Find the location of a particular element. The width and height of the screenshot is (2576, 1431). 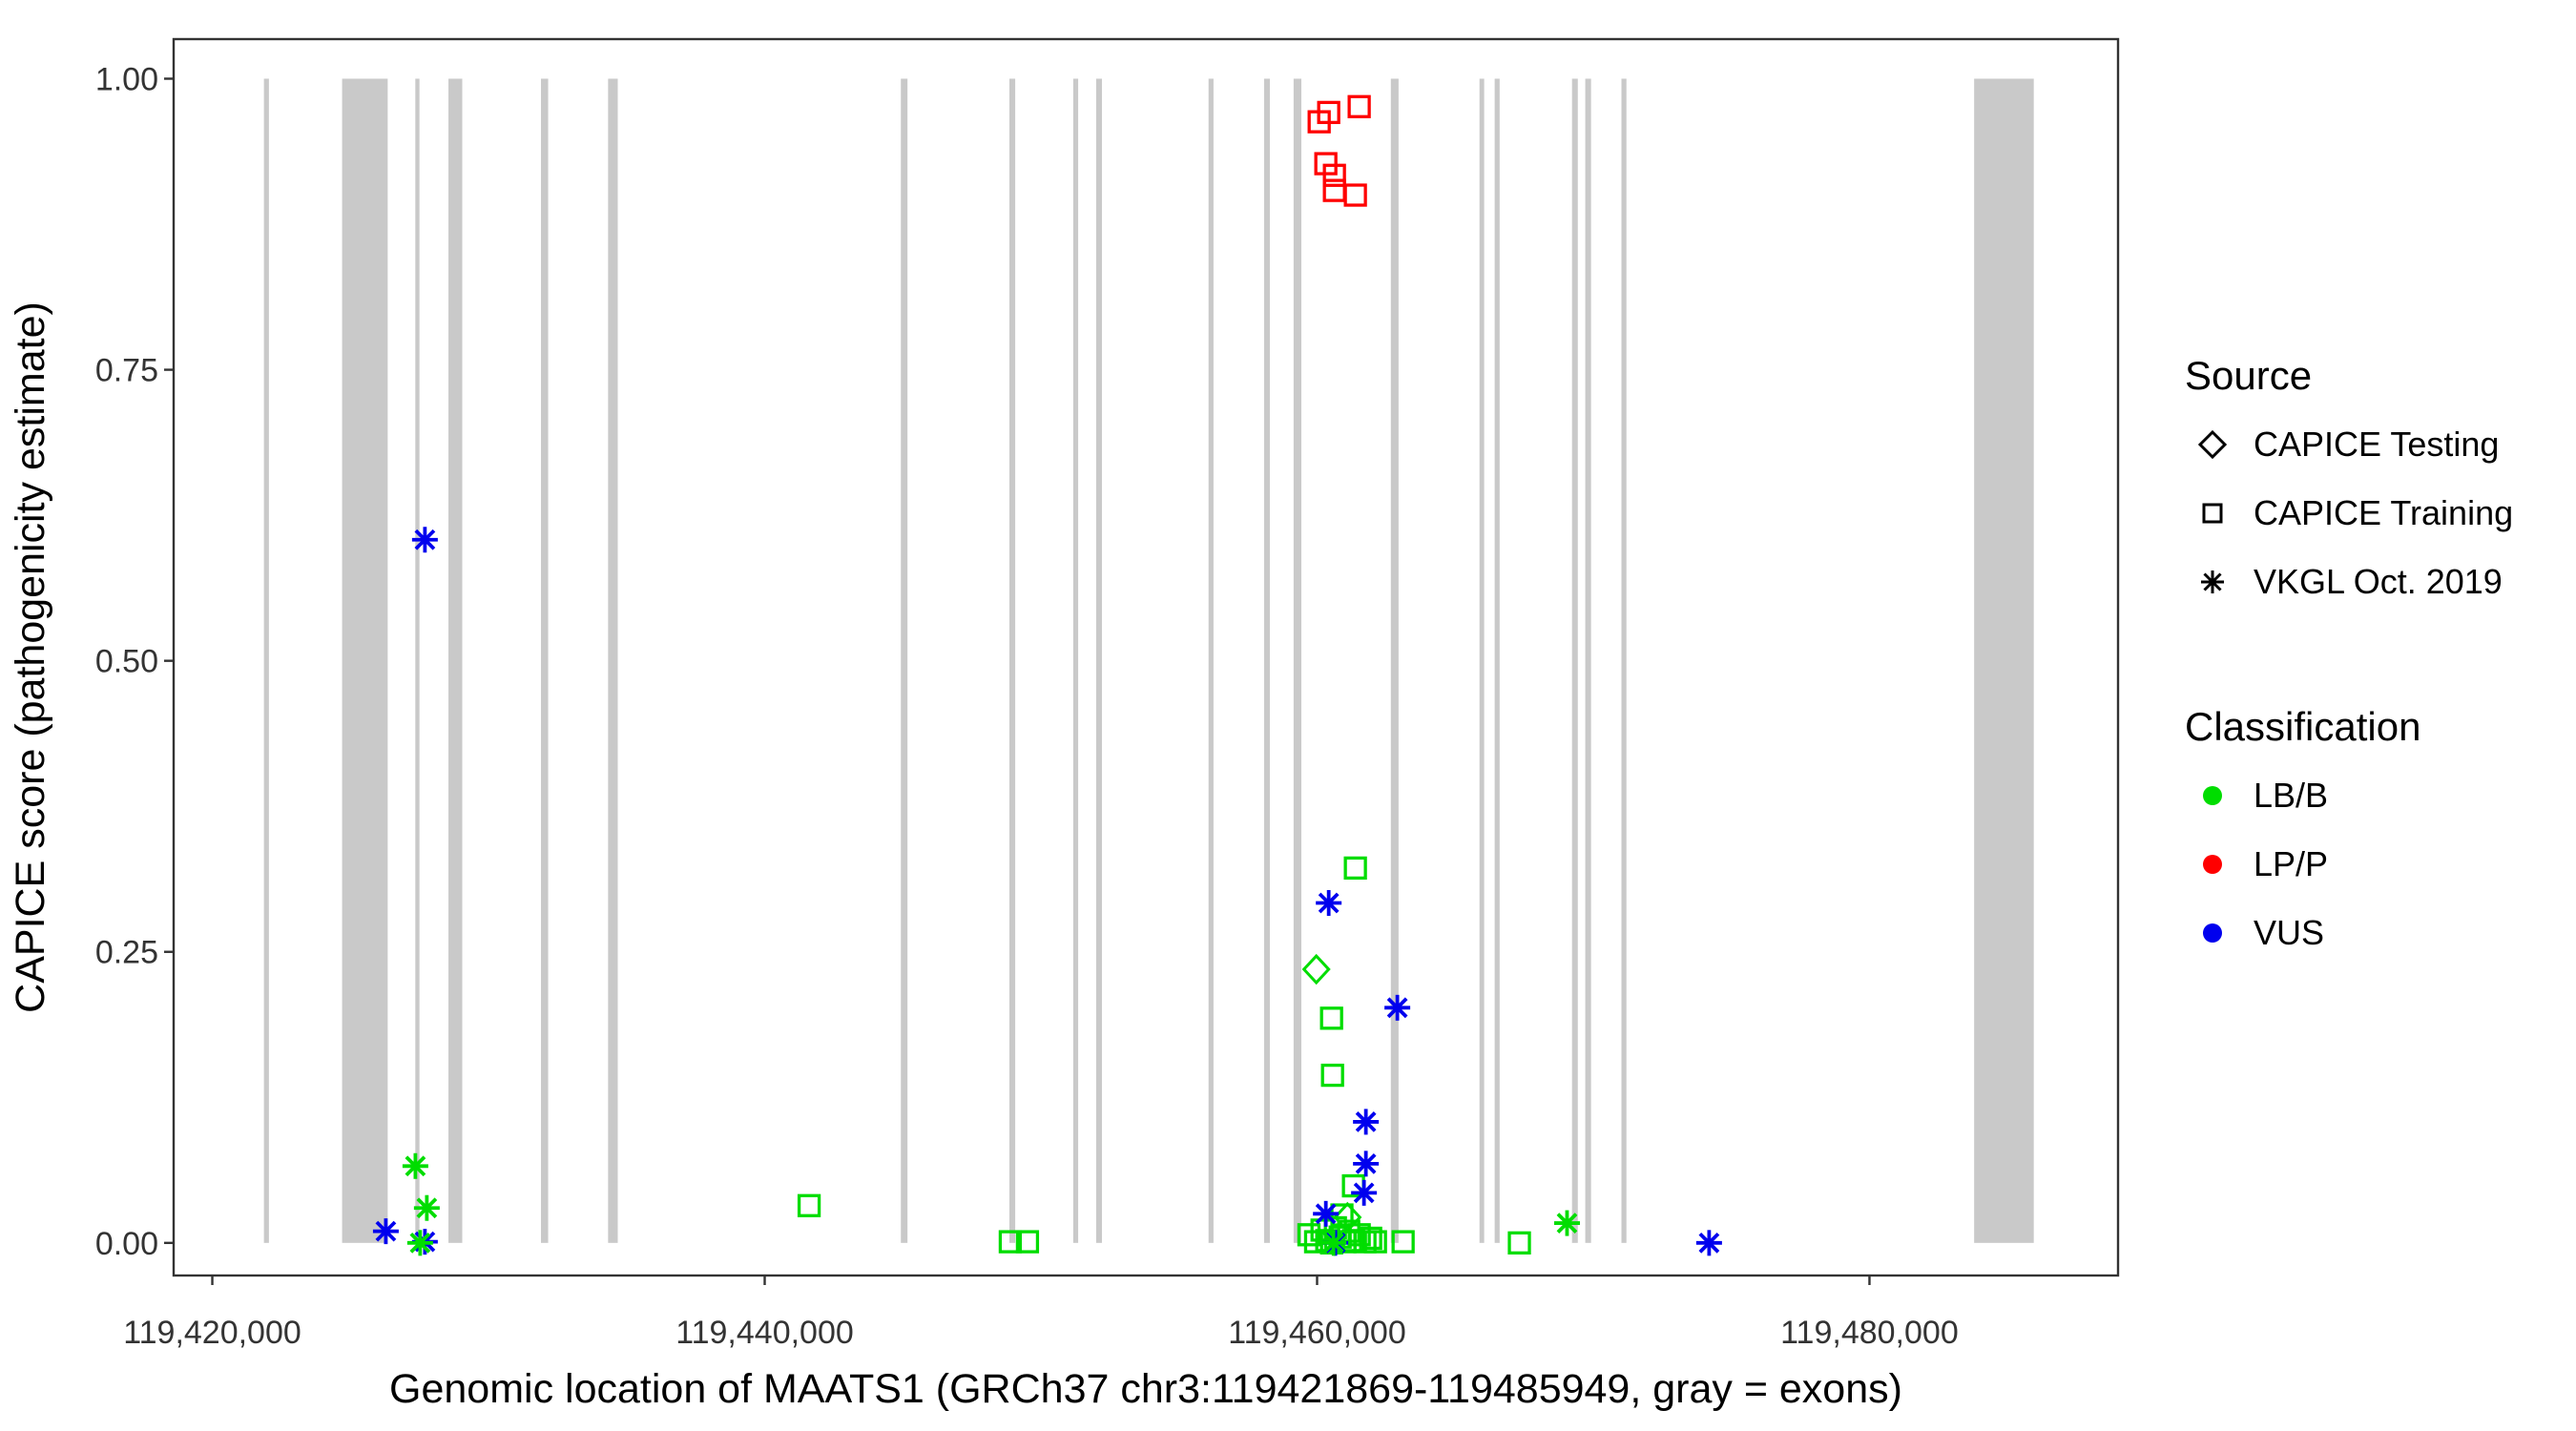

y-tick-label: 0.00 is located at coordinates (126, 1244).